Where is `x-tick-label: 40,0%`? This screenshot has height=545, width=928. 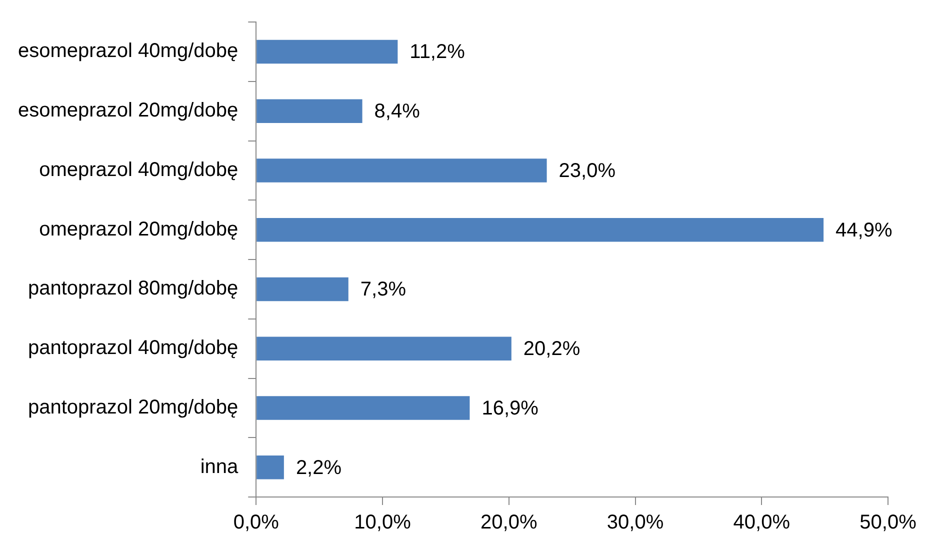
x-tick-label: 40,0% is located at coordinates (761, 523).